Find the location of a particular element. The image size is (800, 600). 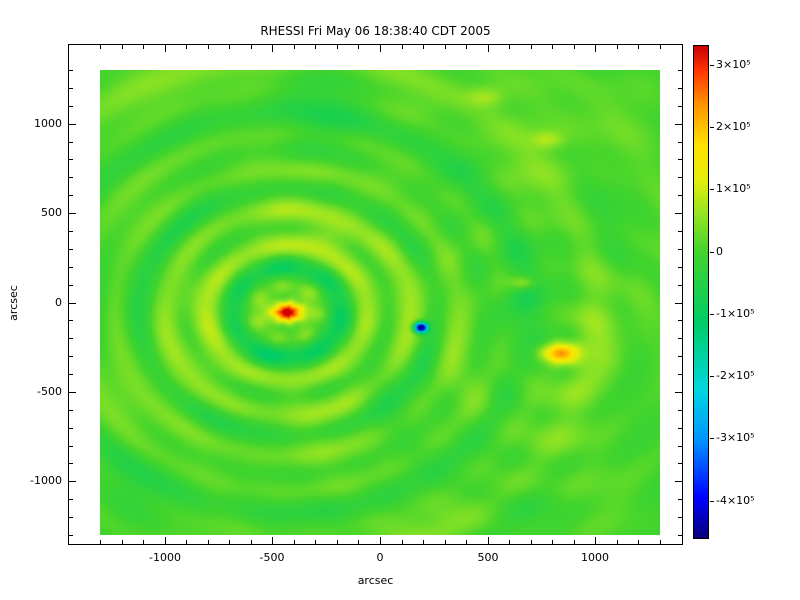

colorbar-tick-label: 1×10⁵ is located at coordinates (733, 188).